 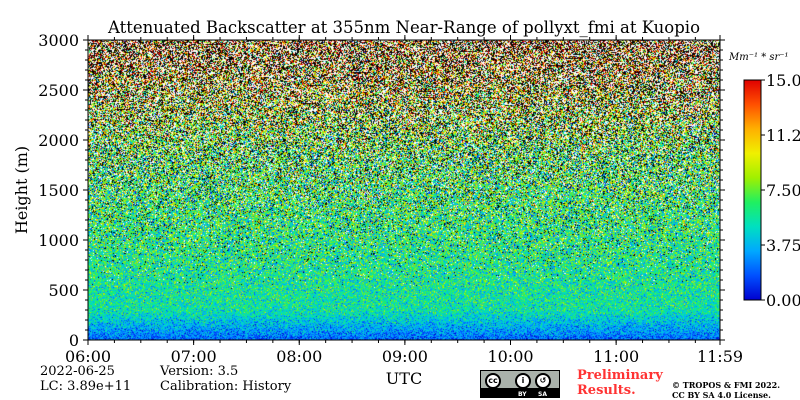 What do you see at coordinates (58, 90) in the screenshot?
I see `y-tick-label: 2500` at bounding box center [58, 90].